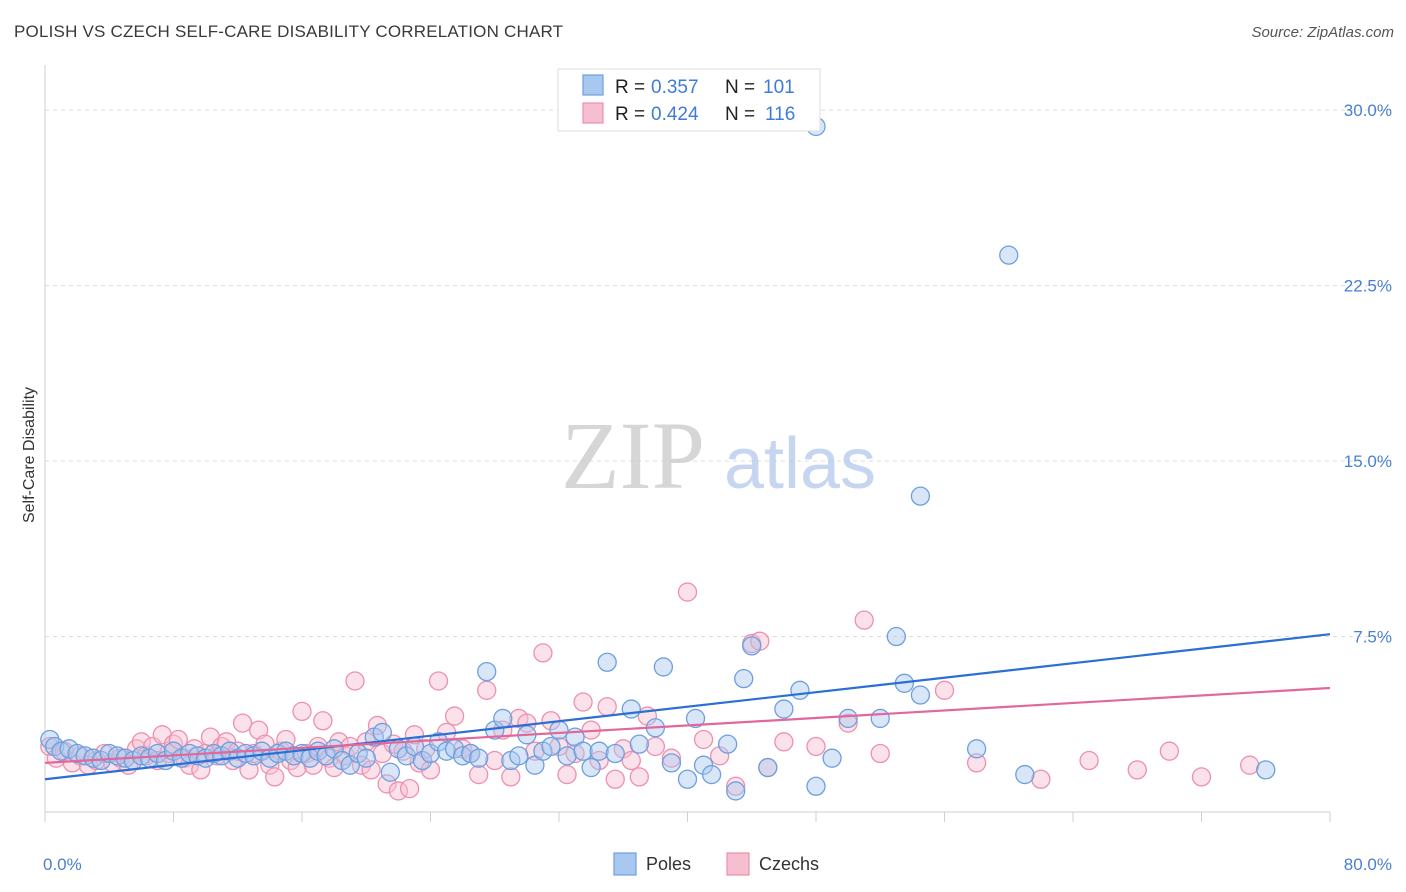  Describe the element at coordinates (738, 864) in the screenshot. I see `bottom-legend-swatch-czechs` at that location.